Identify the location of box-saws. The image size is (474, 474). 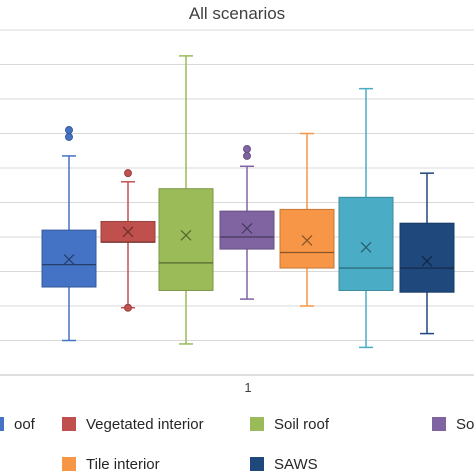
(427, 253).